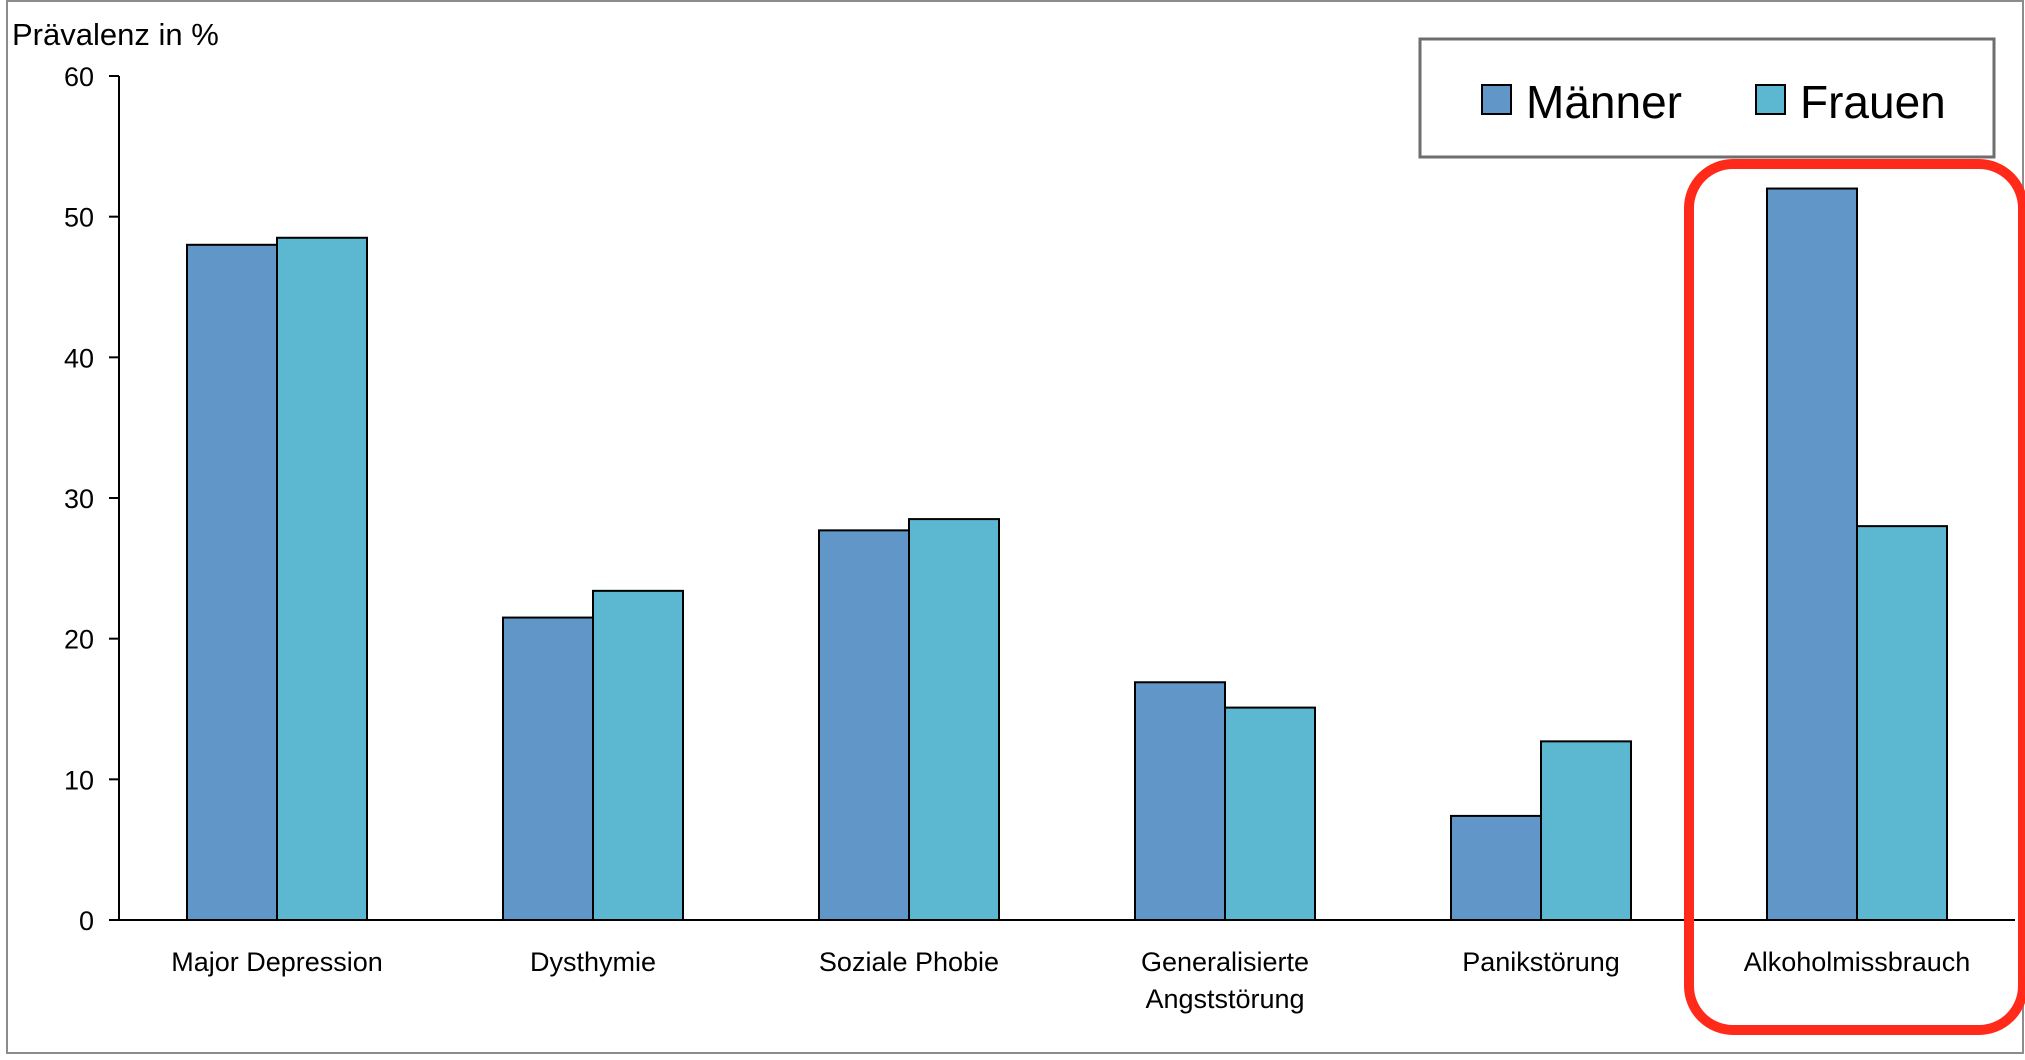 The image size is (2025, 1060). What do you see at coordinates (1873, 102) in the screenshot?
I see `legend-label: Frauen` at bounding box center [1873, 102].